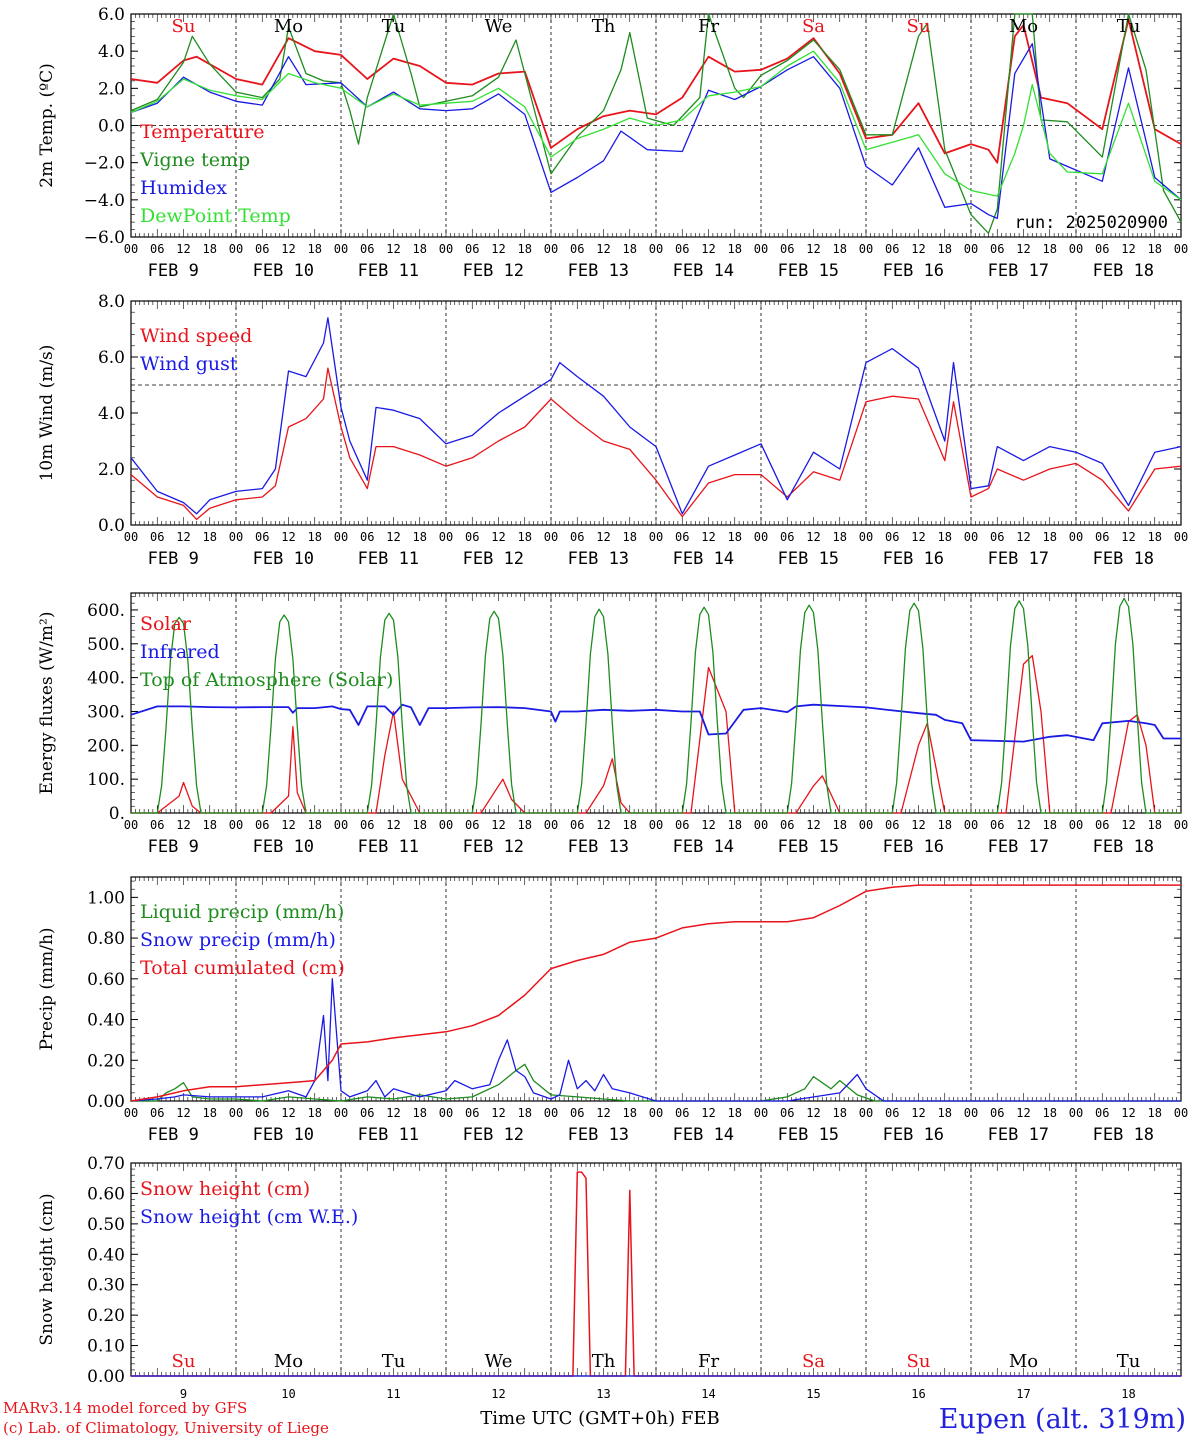 Image resolution: width=1194 pixels, height=1440 pixels. I want to click on y-axis-title: 10m Wind (m/s), so click(47, 413).